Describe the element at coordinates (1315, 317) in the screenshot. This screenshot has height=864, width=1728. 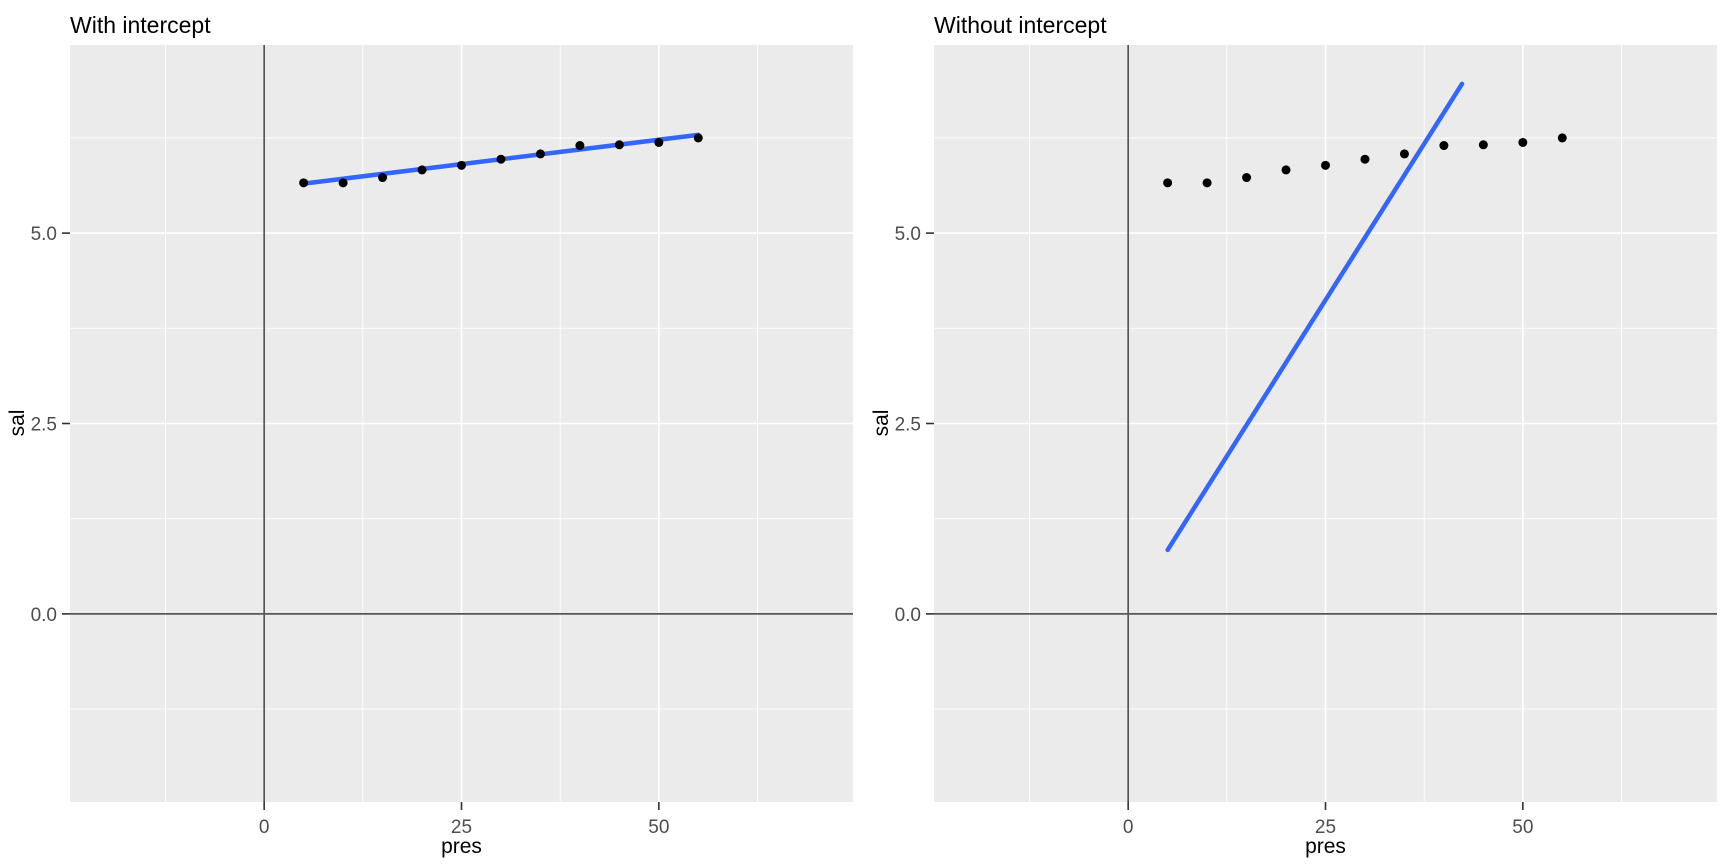
I see `regression-line` at that location.